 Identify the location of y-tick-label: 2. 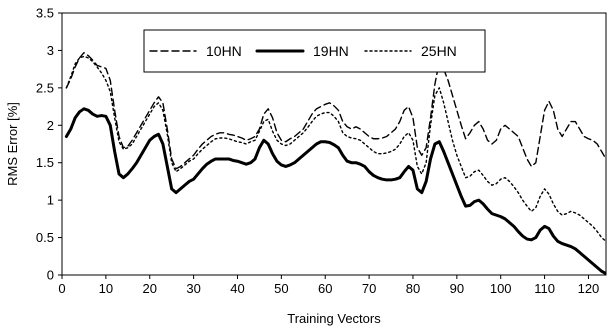
(50, 125).